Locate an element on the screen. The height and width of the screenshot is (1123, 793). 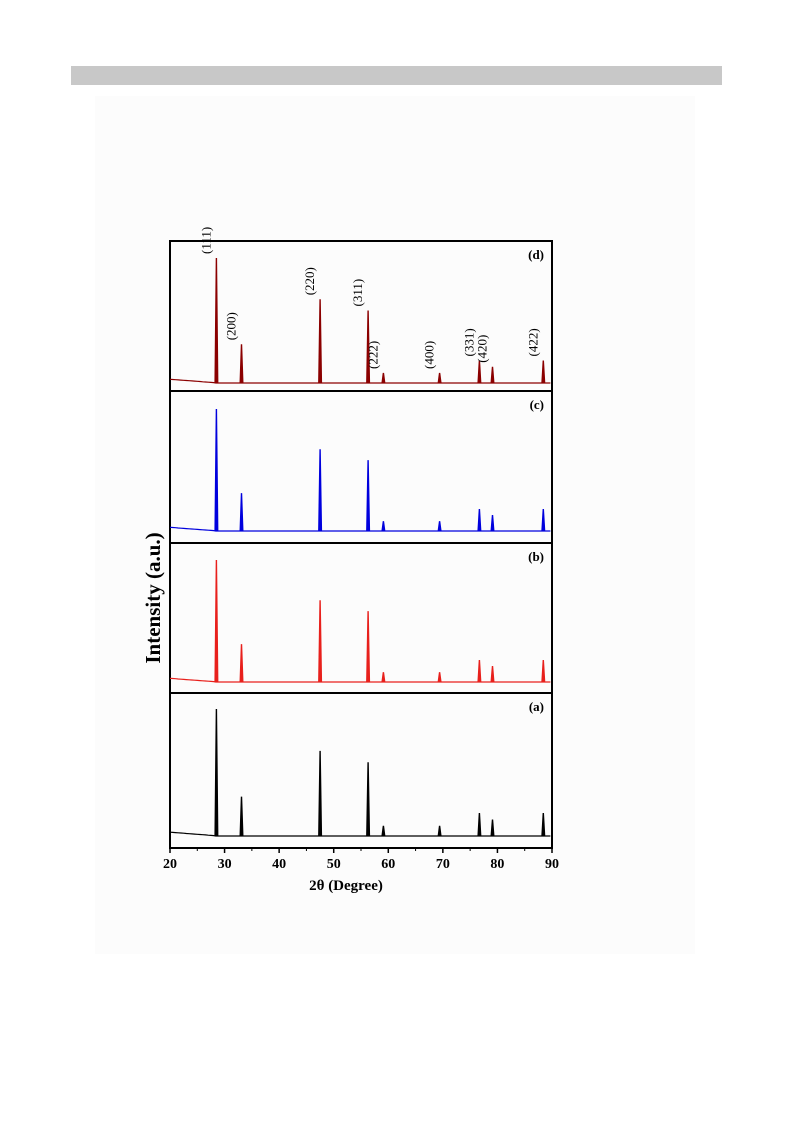
x-tick-label: 50 is located at coordinates (334, 864).